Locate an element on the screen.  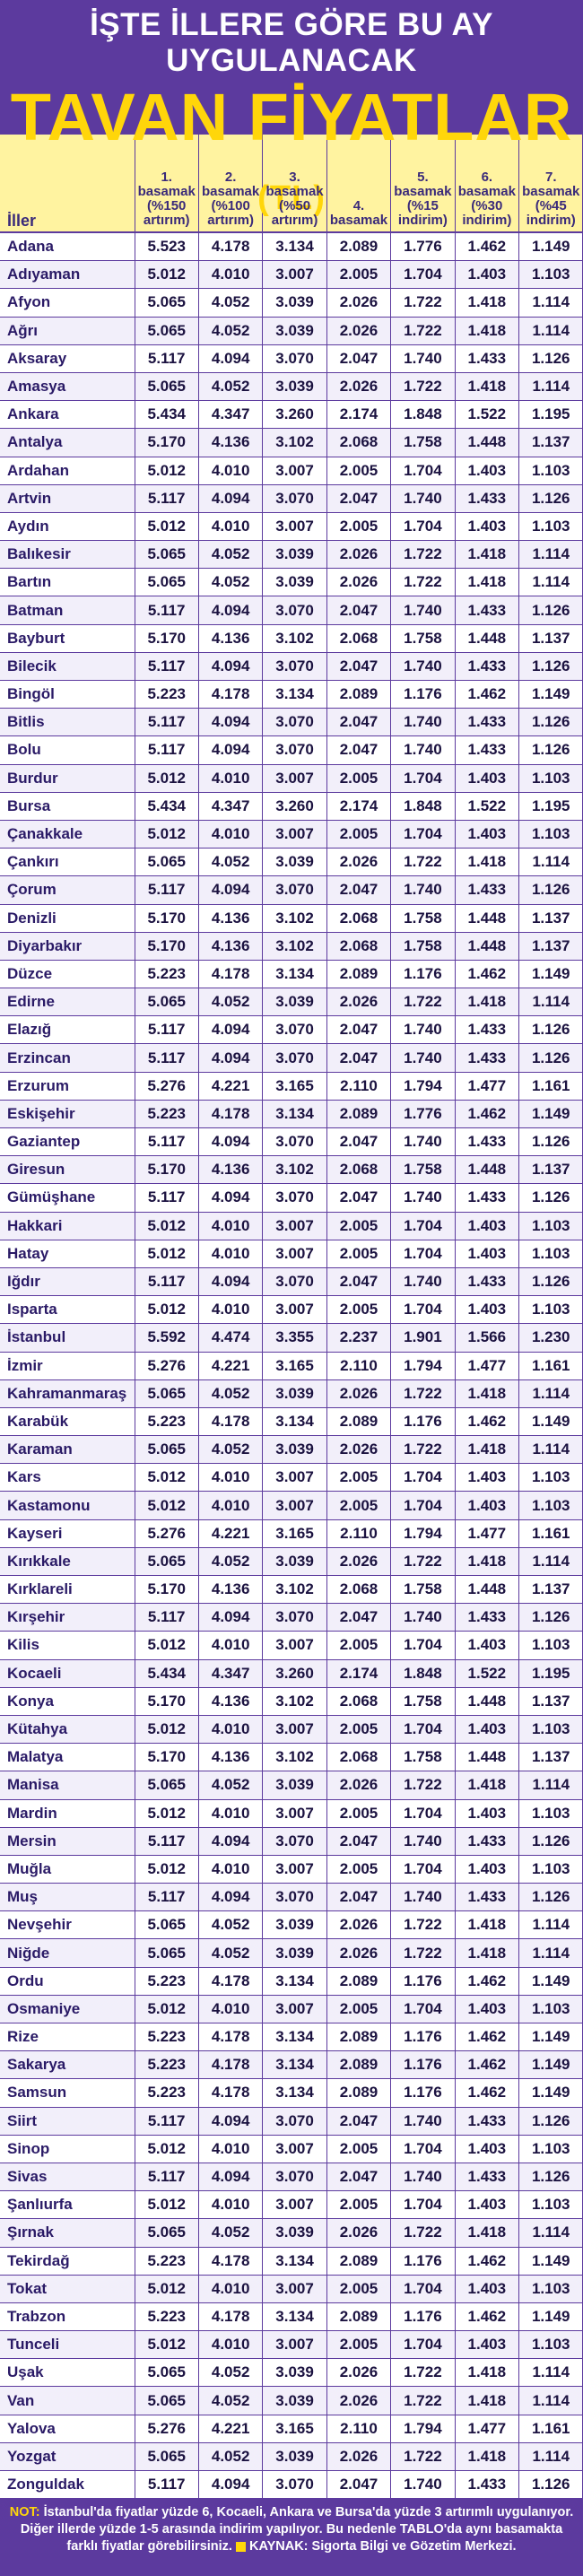
province-name: Düzce is located at coordinates (67, 974).